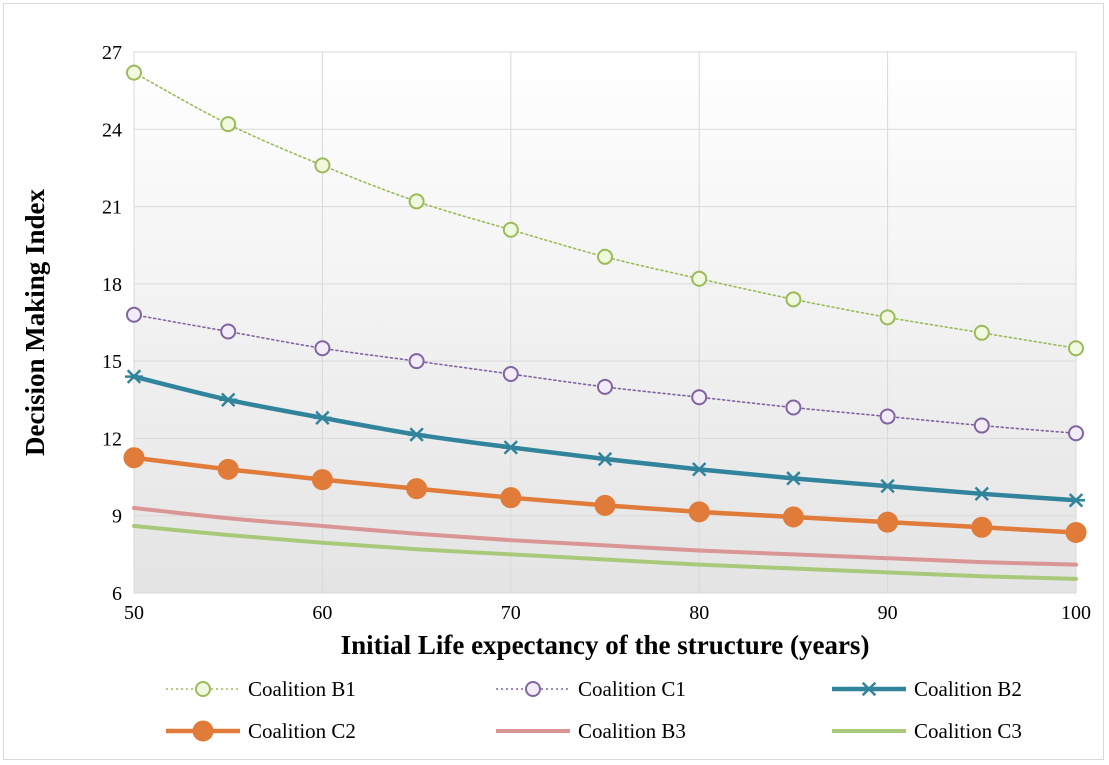 The height and width of the screenshot is (765, 1109). I want to click on y-tick-label: 6, so click(117, 594).